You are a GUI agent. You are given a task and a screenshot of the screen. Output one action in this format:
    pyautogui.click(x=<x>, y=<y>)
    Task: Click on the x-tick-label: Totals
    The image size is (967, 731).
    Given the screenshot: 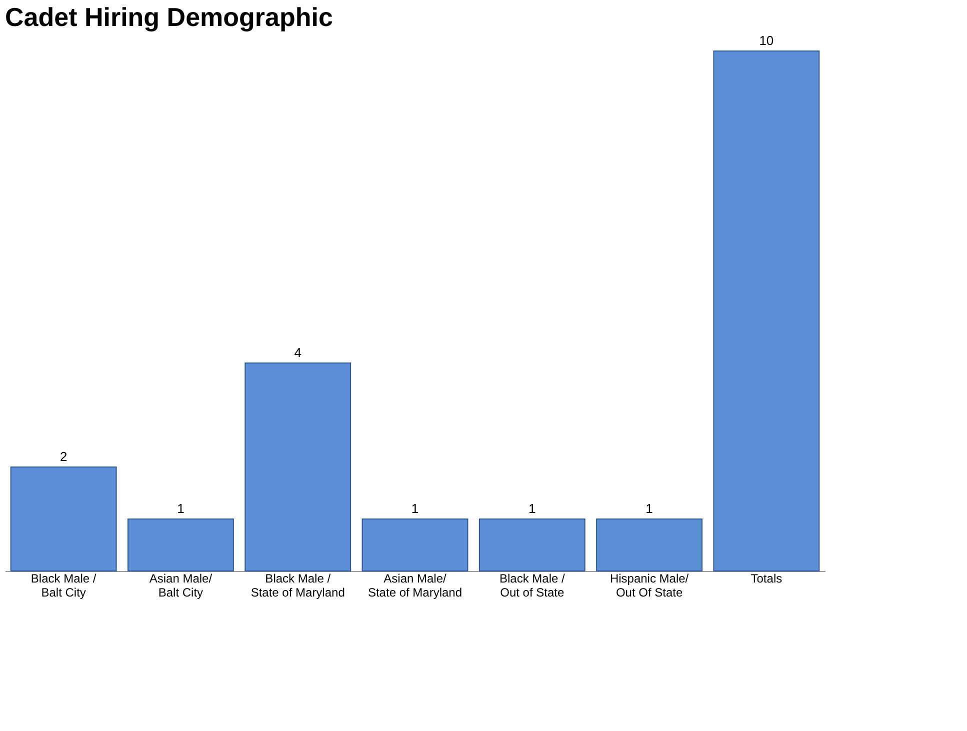 What is the action you would take?
    pyautogui.click(x=766, y=579)
    